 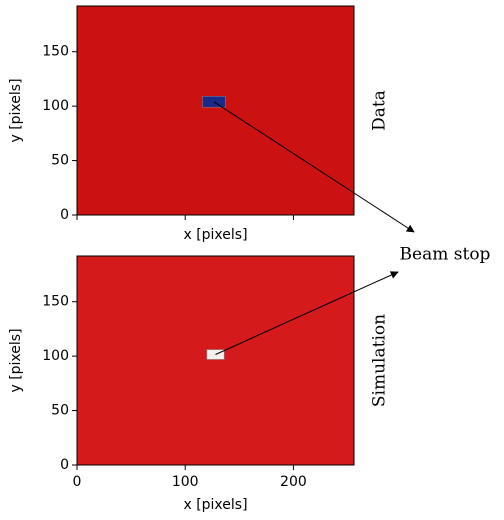 What do you see at coordinates (445, 255) in the screenshot?
I see `annotation: Beam stop` at bounding box center [445, 255].